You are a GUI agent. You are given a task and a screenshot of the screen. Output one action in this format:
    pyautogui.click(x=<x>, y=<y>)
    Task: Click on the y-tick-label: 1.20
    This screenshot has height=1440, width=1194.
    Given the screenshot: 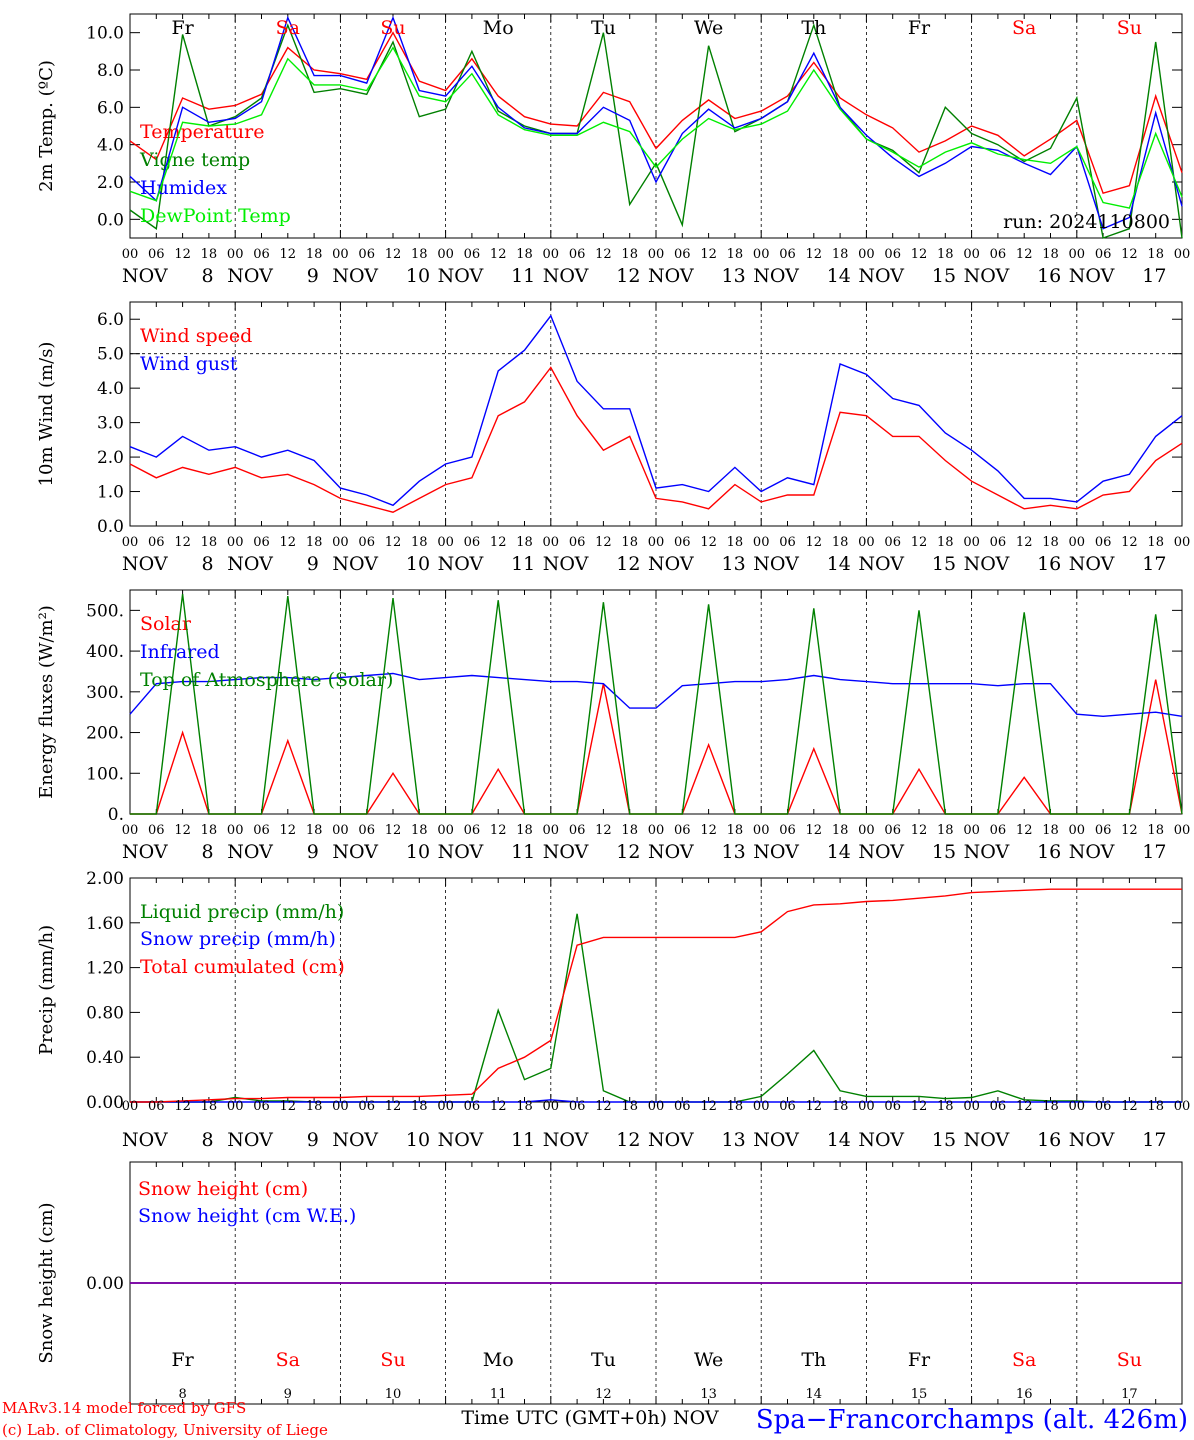 What is the action you would take?
    pyautogui.click(x=105, y=969)
    